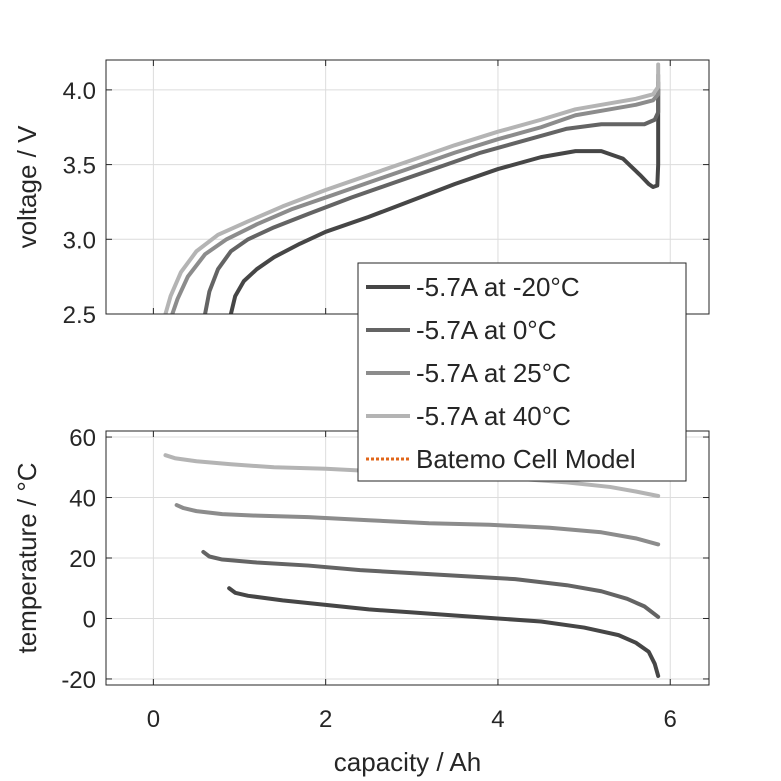  What do you see at coordinates (82, 559) in the screenshot?
I see `y-tick-label: 20` at bounding box center [82, 559].